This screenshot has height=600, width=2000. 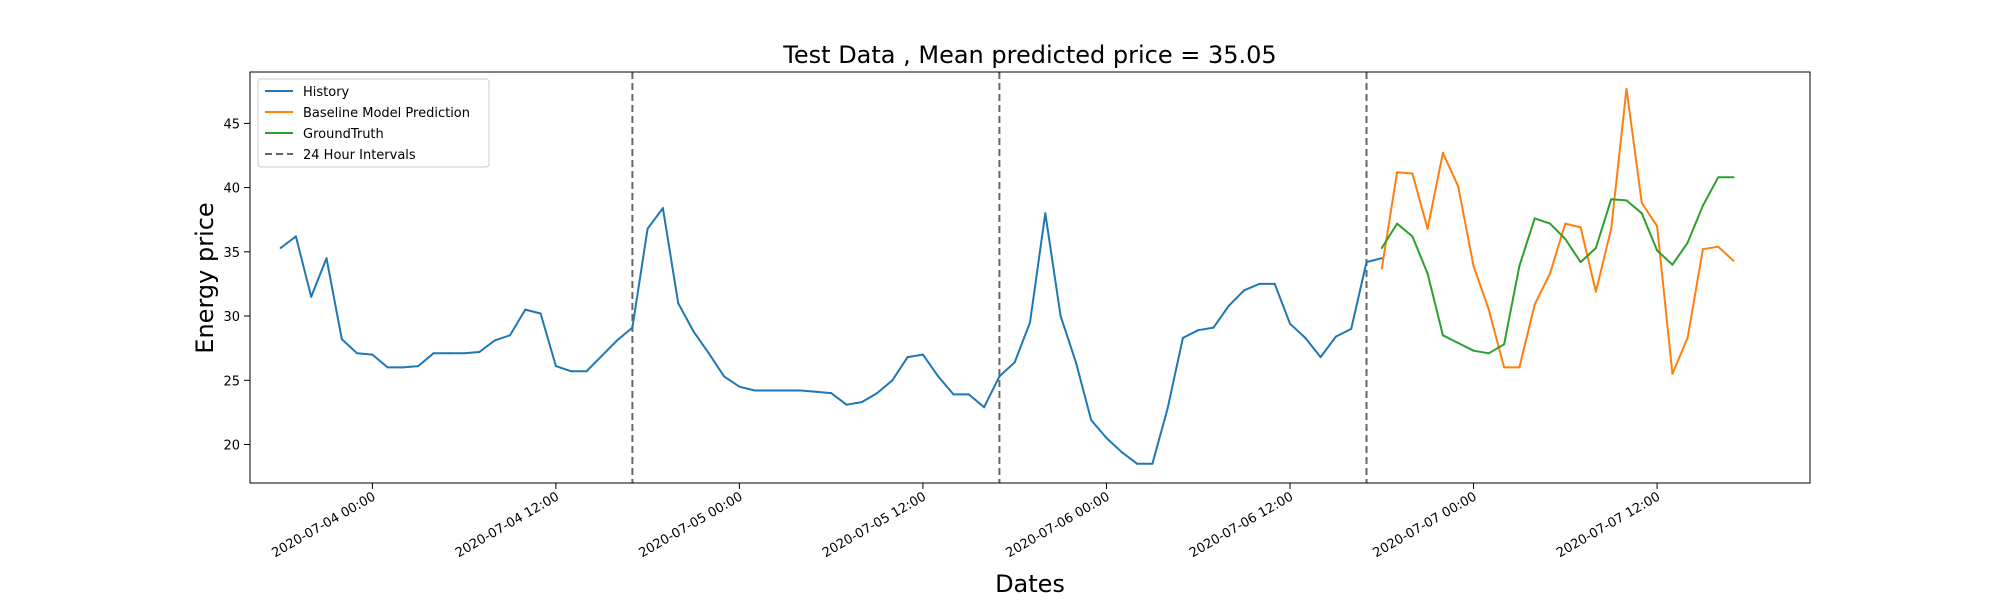 What do you see at coordinates (326, 92) in the screenshot?
I see `legend-label: History` at bounding box center [326, 92].